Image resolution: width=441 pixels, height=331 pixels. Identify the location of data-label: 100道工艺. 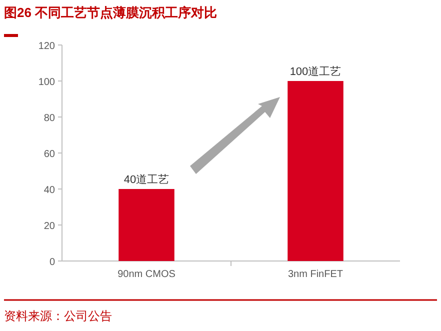
(316, 71).